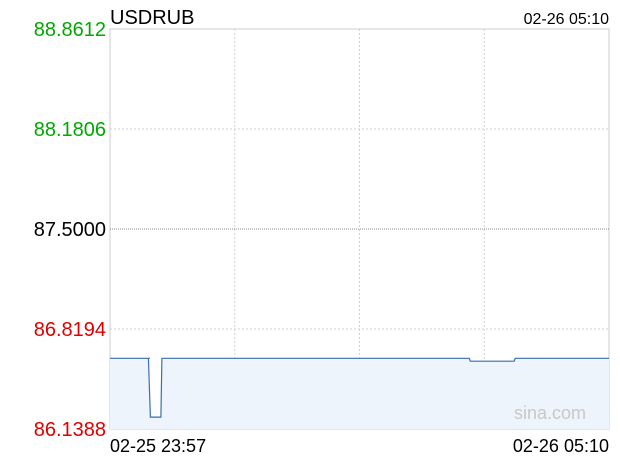  What do you see at coordinates (70, 30) in the screenshot?
I see `y-tick-label: 88.8612` at bounding box center [70, 30].